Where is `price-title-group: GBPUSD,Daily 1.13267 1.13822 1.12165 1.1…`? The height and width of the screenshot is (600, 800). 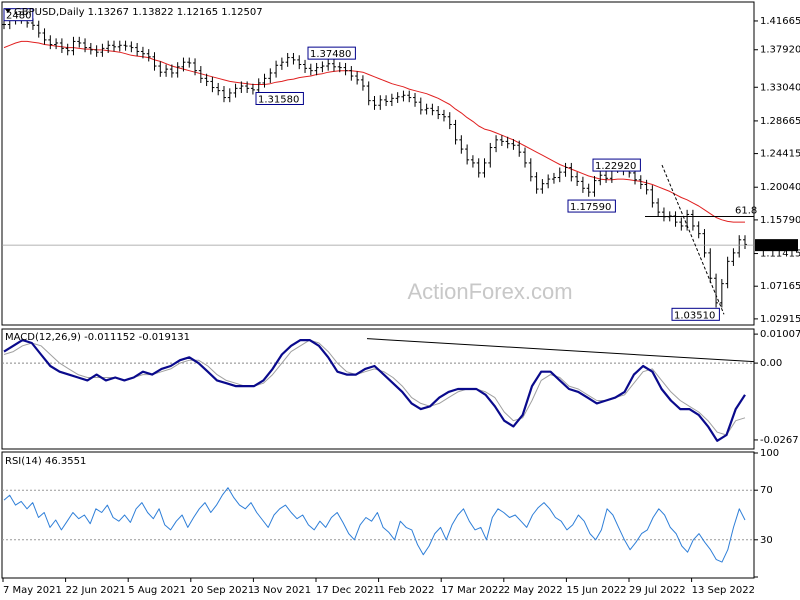
price-title-group: GBPUSD,Daily 1.13267 1.13822 1.12165 1.1… is located at coordinates (134, 12).